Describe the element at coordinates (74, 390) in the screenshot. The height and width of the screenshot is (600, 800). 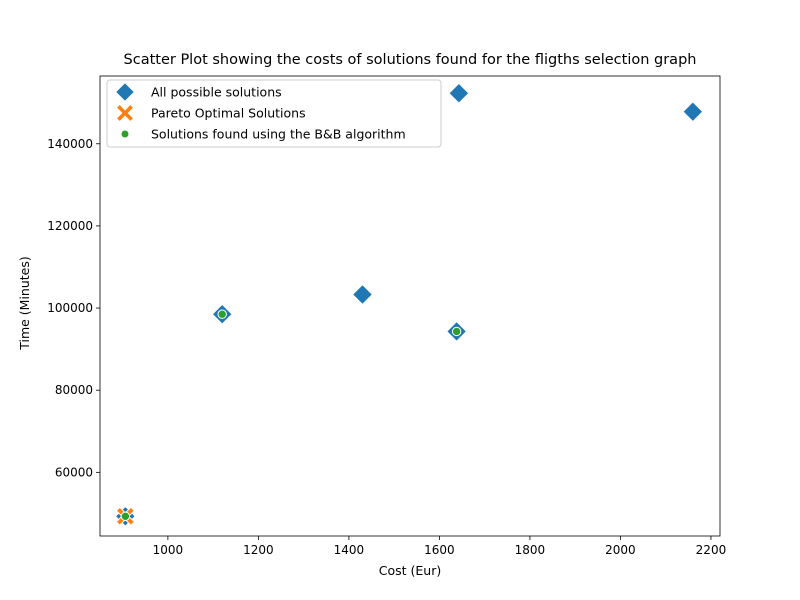
I see `y-tick-label: 80000` at that location.